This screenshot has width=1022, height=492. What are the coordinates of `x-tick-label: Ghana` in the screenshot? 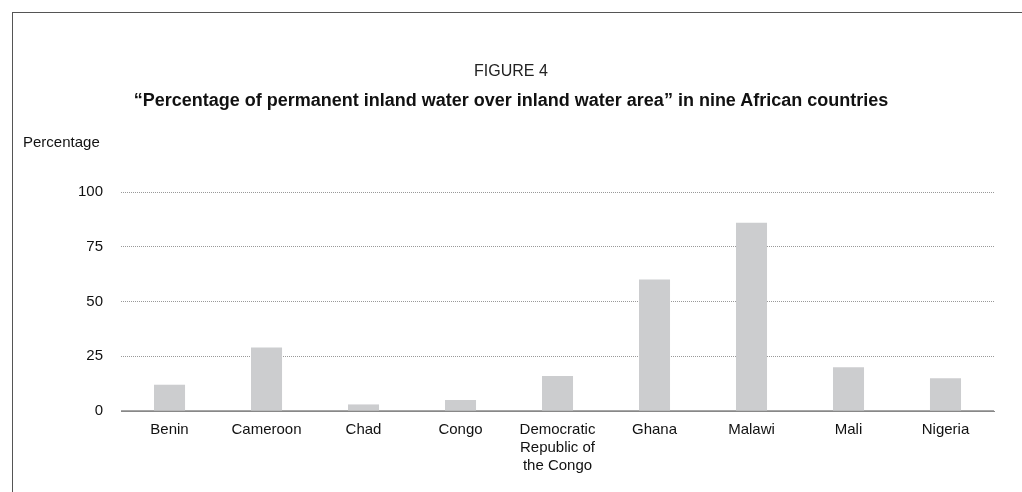 It's located at (654, 429).